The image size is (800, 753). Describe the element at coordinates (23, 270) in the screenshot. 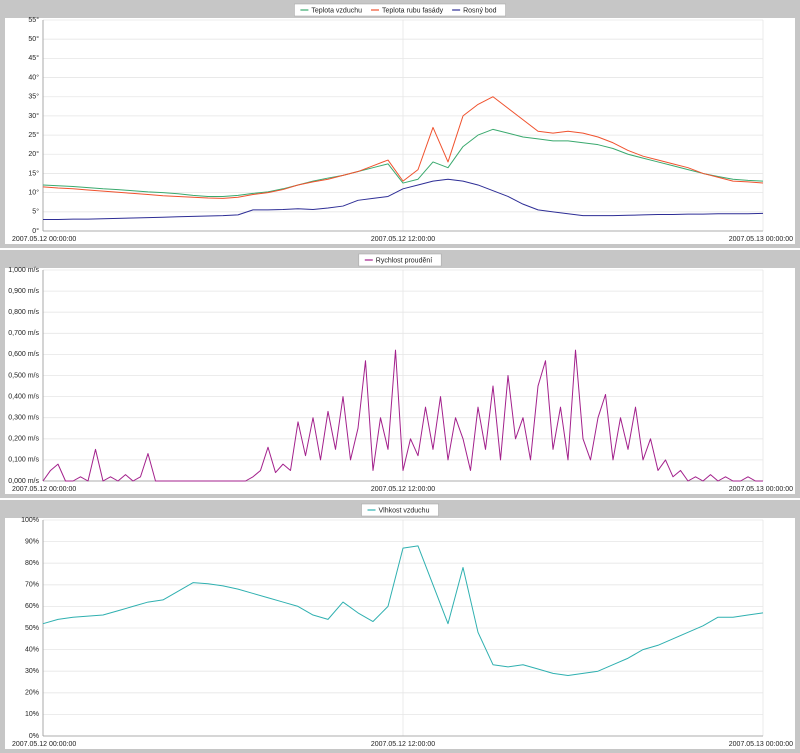

I see `y-tick-label: 1,000 m/s` at that location.